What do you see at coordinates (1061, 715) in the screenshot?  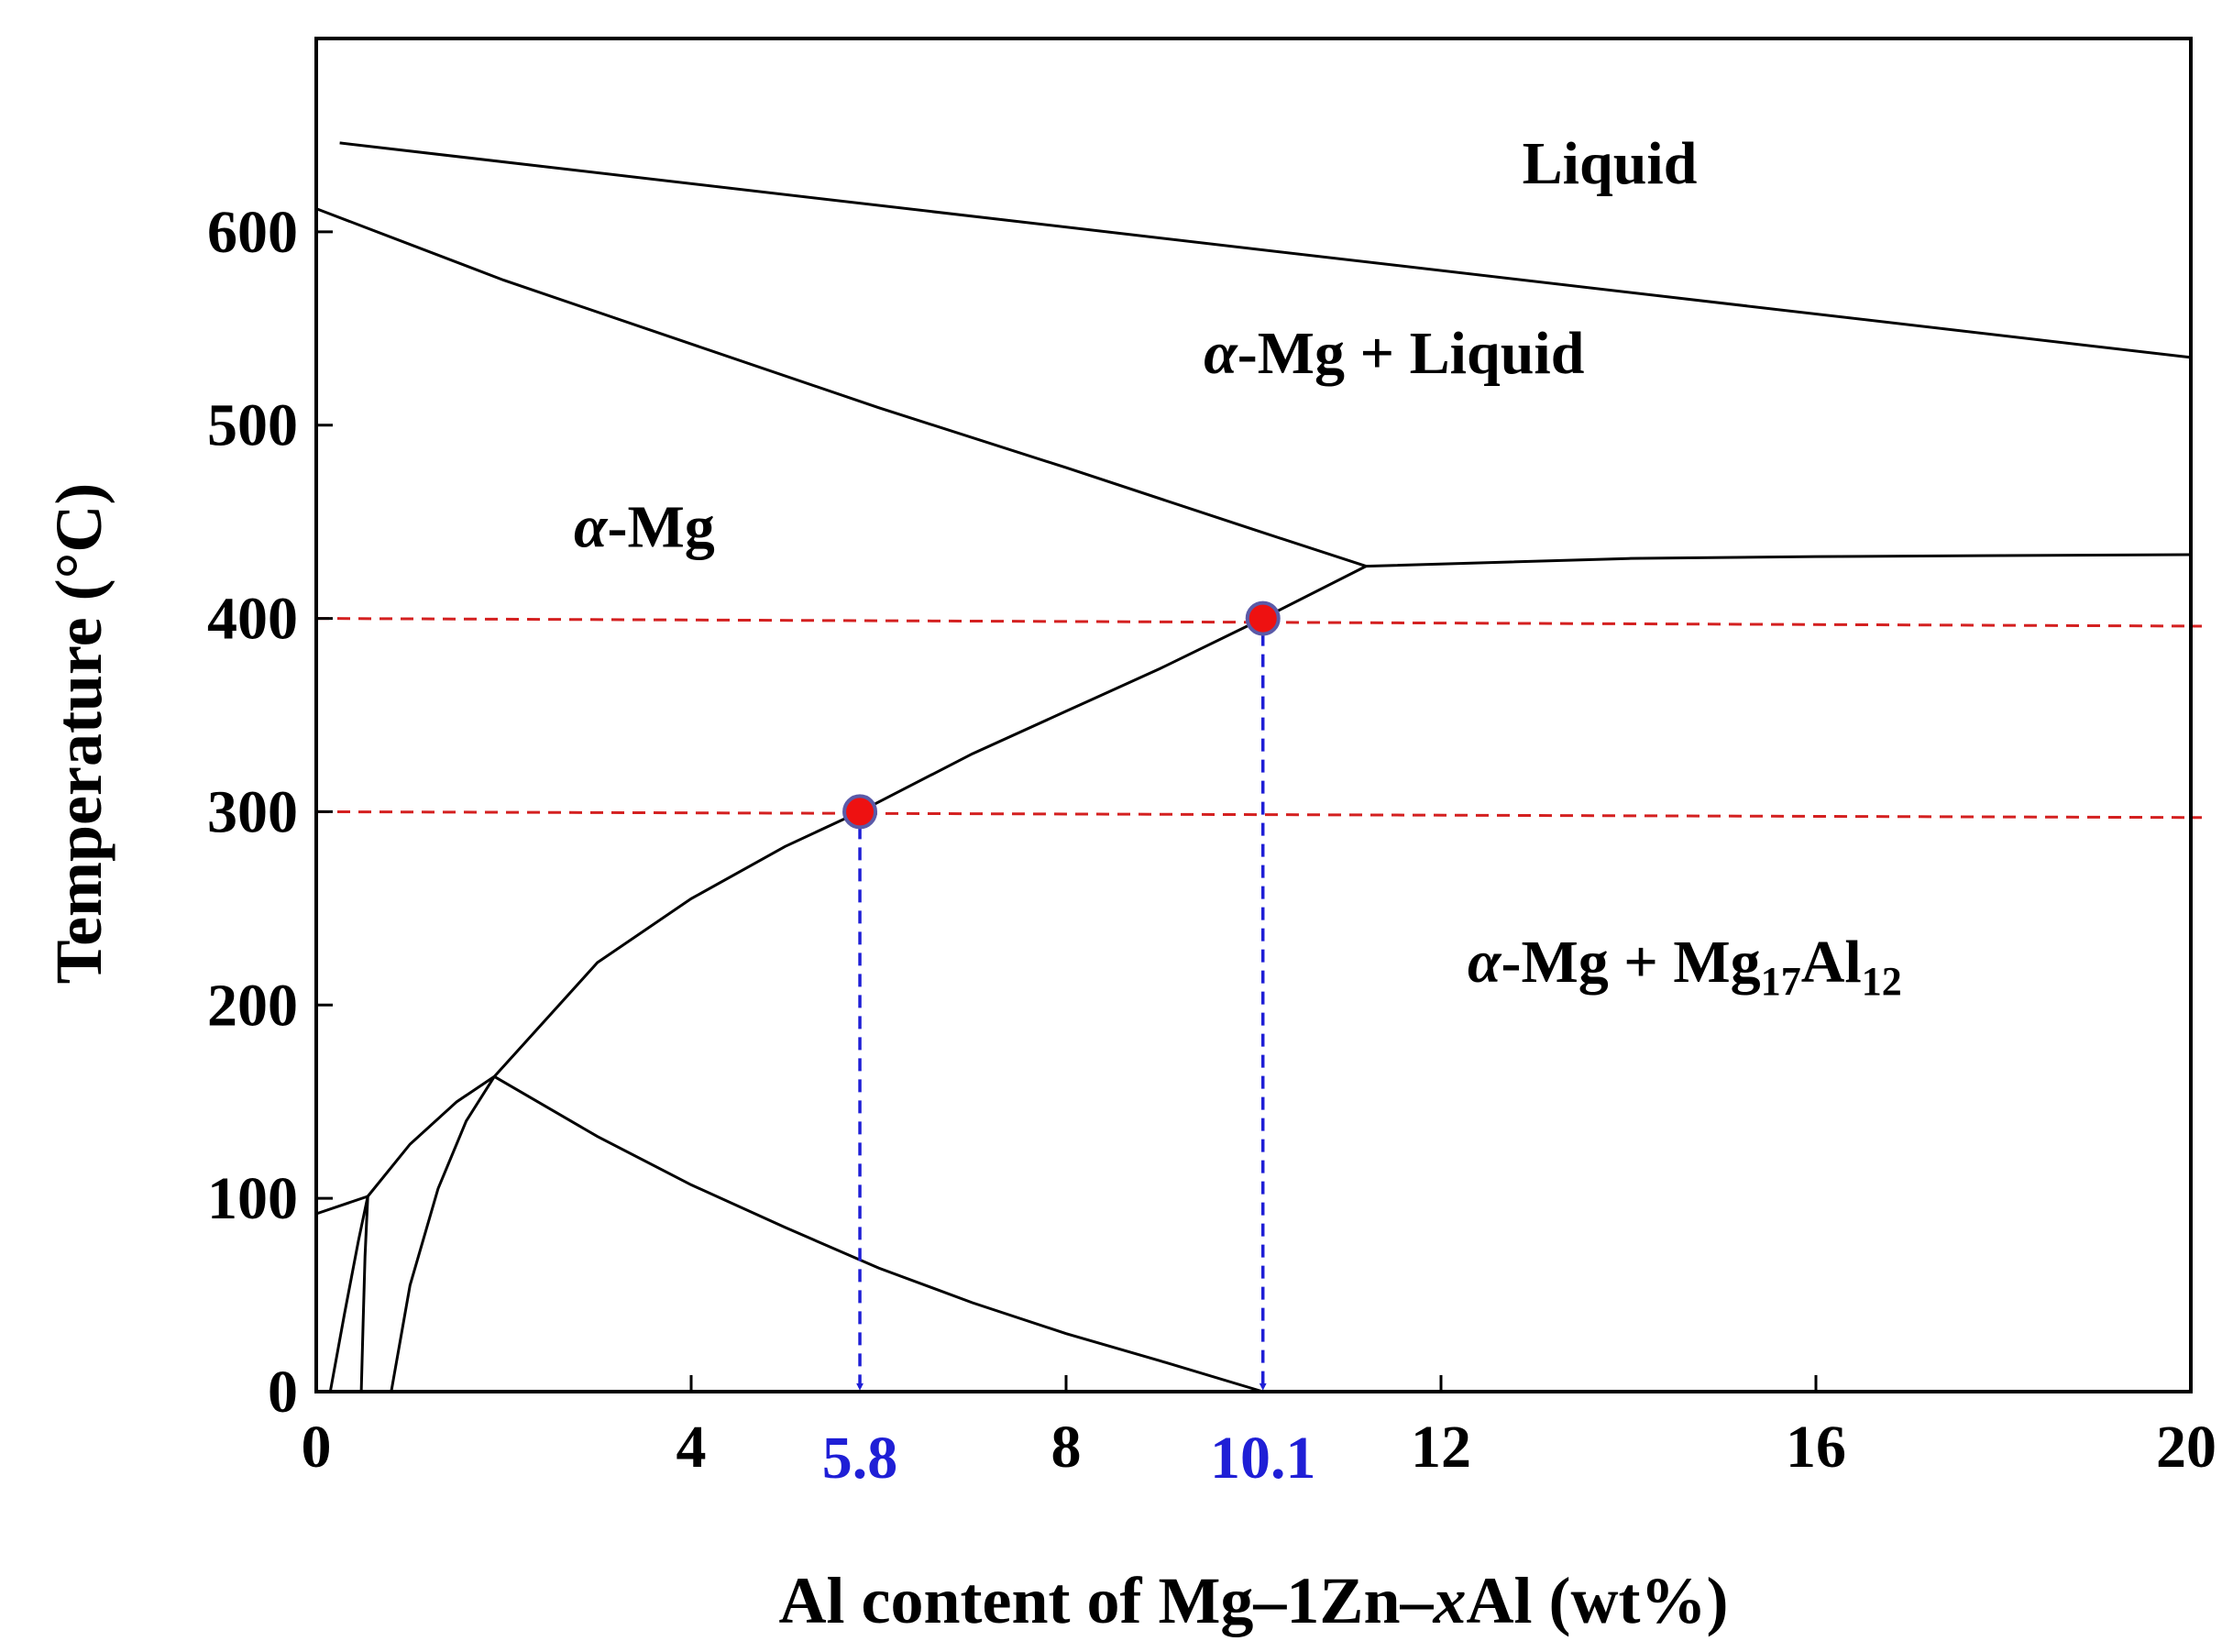 I see `marker-points` at bounding box center [1061, 715].